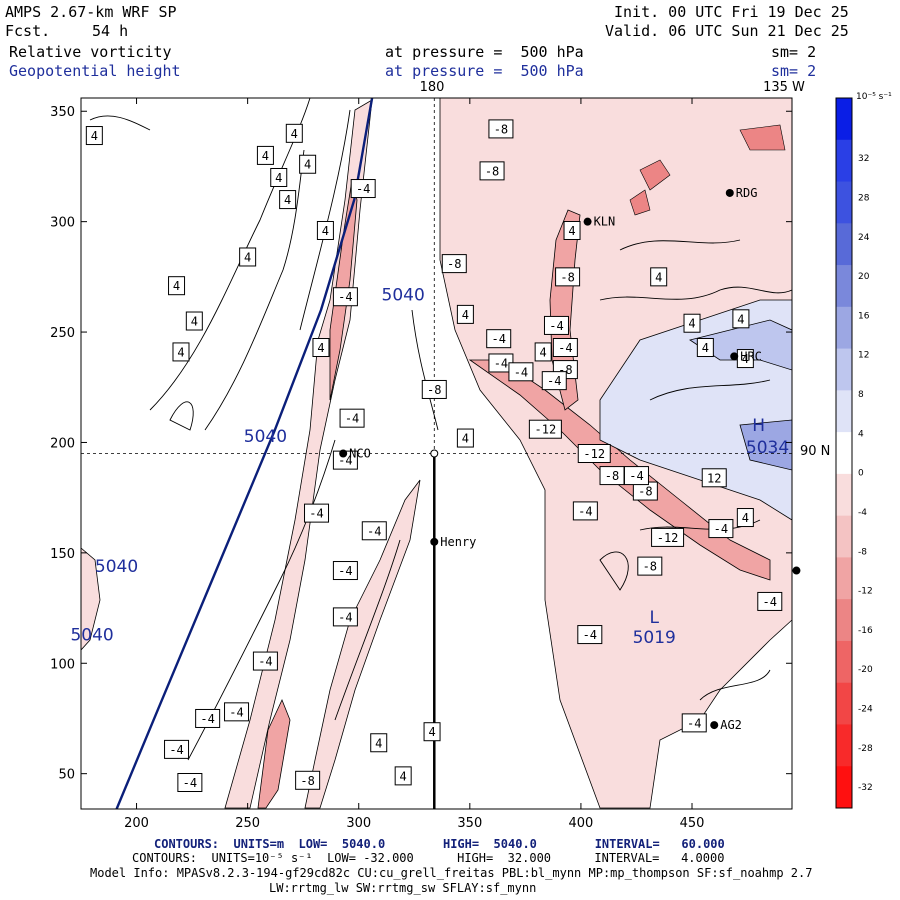 Image resolution: width=900 pixels, height=900 pixels. Describe the element at coordinates (874, 97) in the screenshot. I see `colorbar-unit: 10⁻⁵ s⁻¹` at that location.